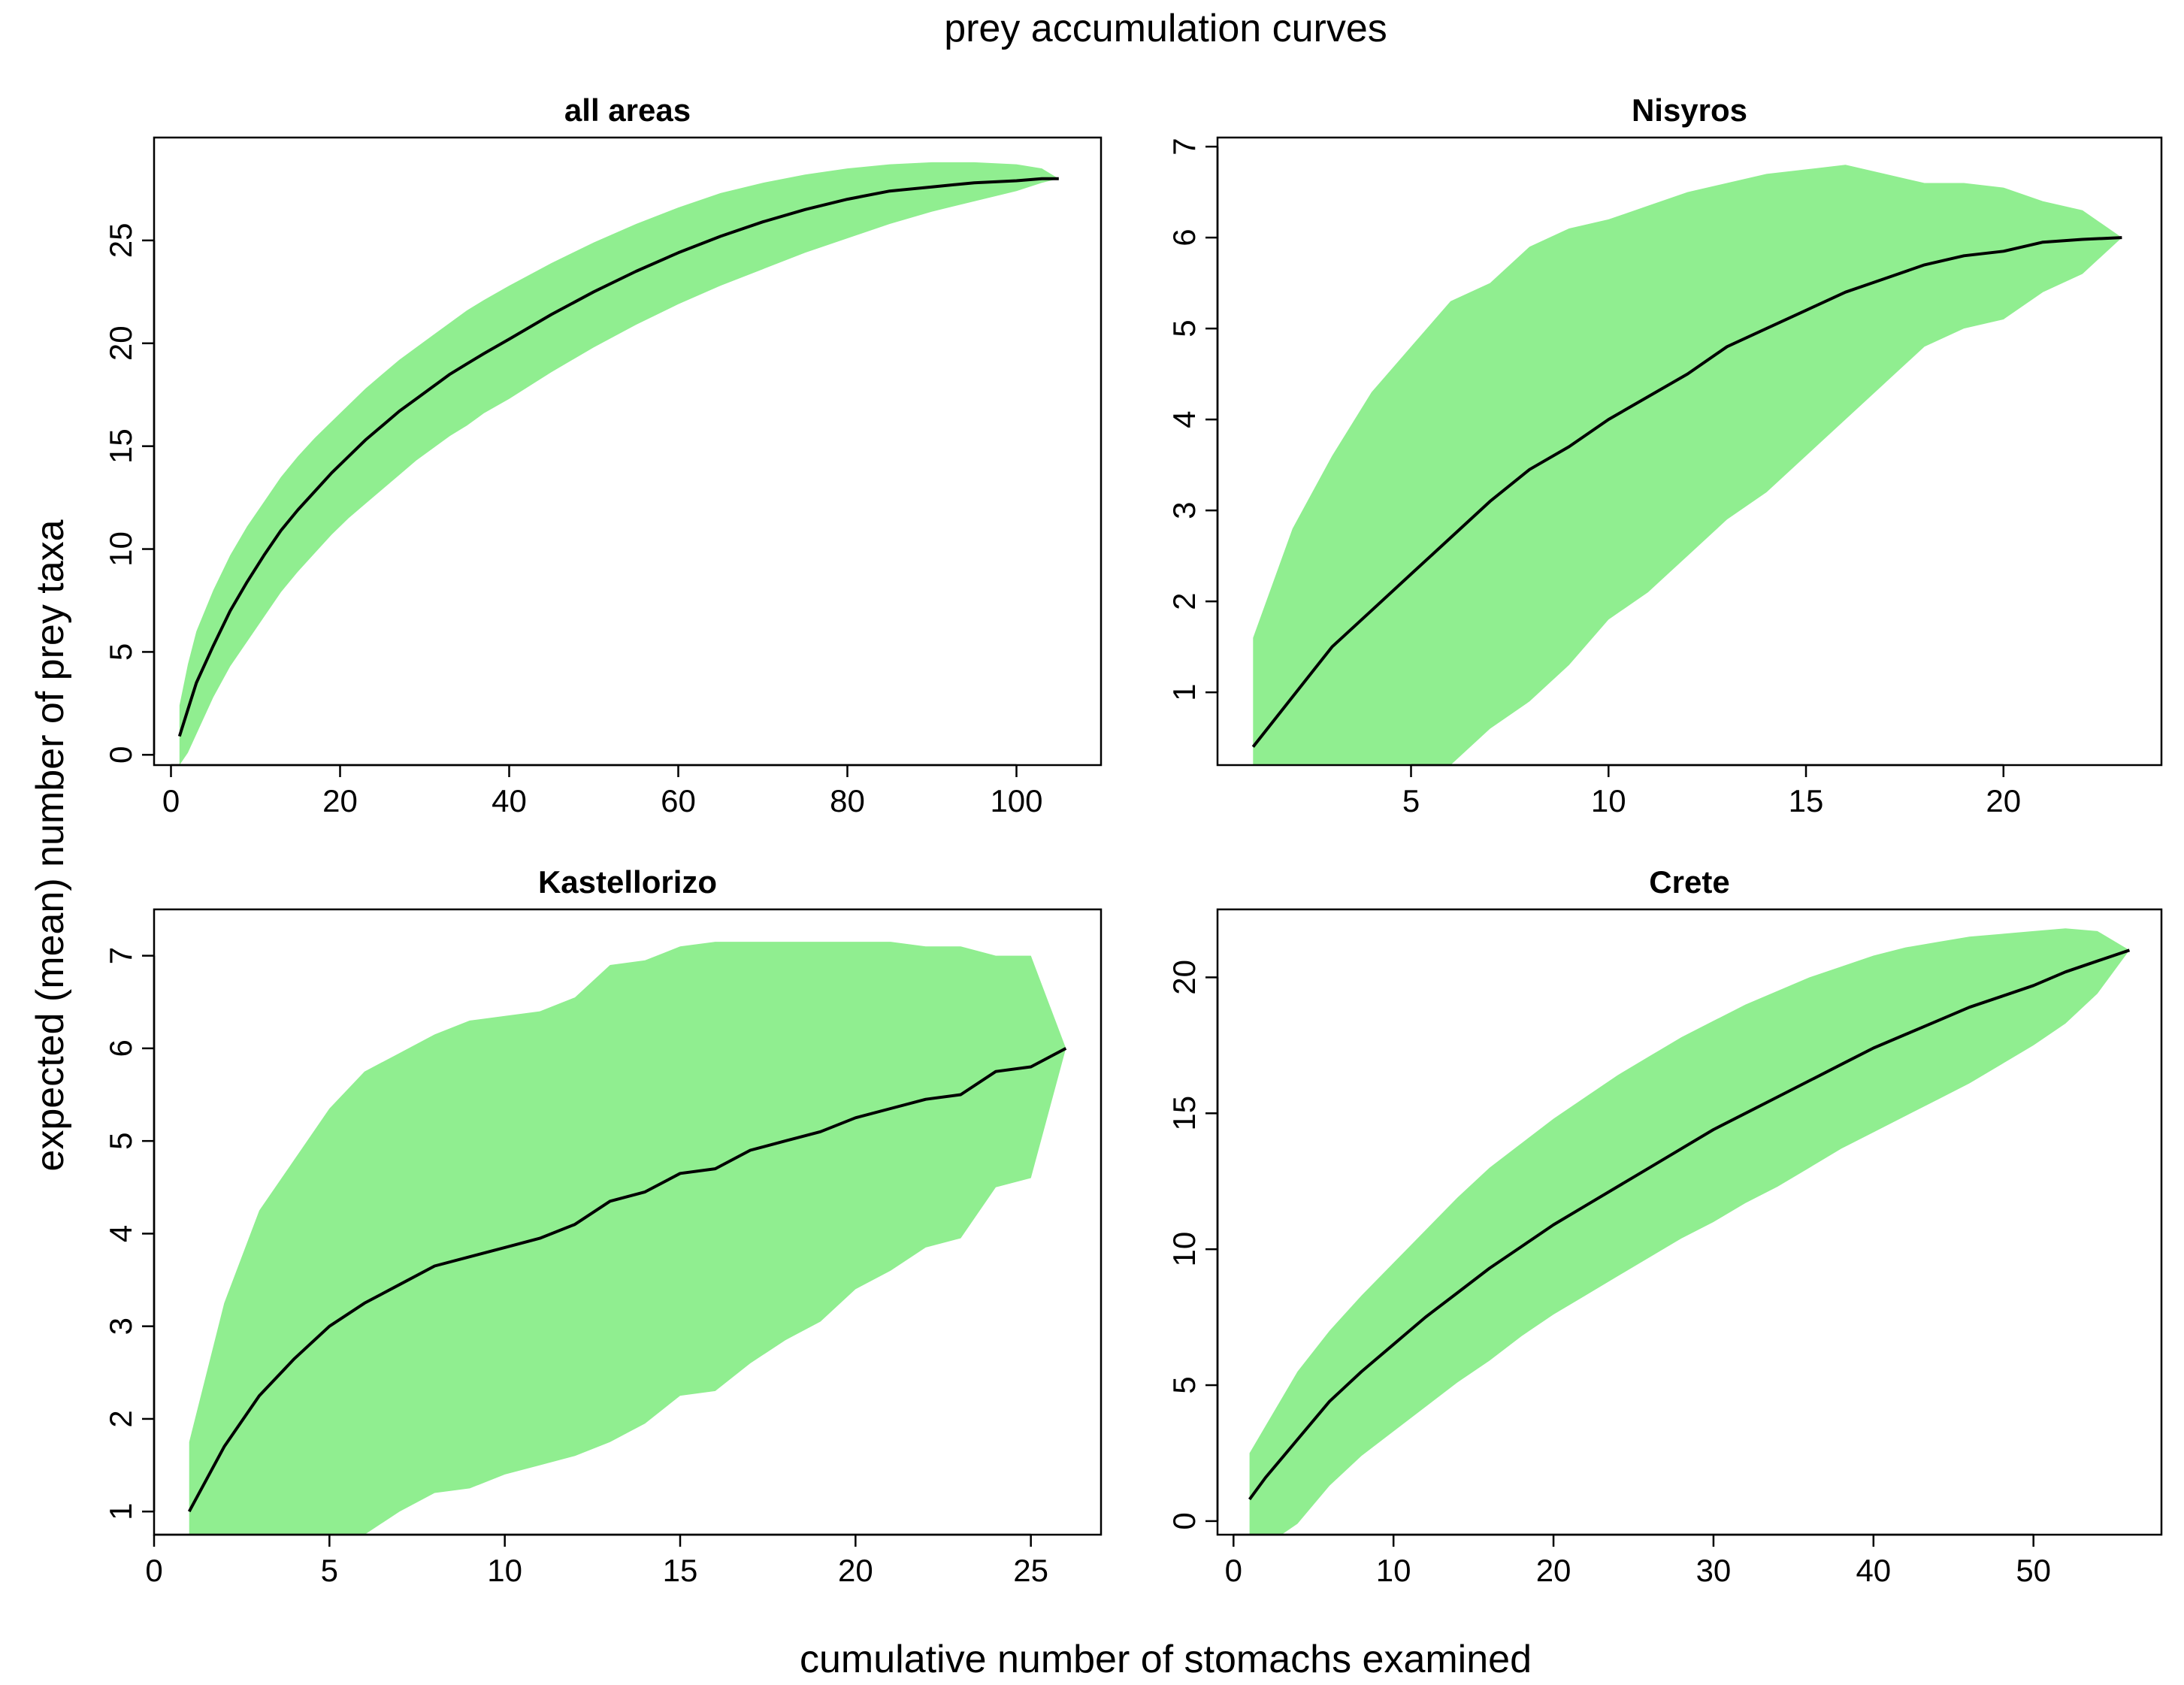  Describe the element at coordinates (1016, 800) in the screenshot. I see `x-tick-label: 100` at that location.